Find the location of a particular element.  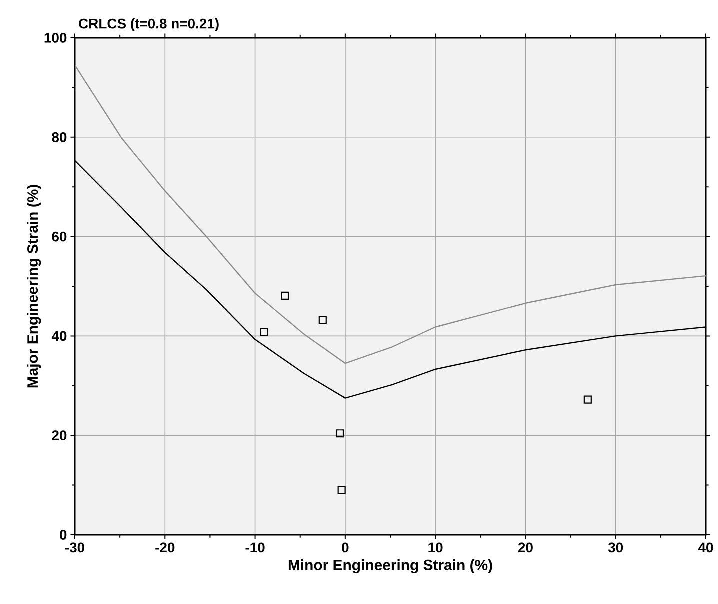

x-tick-label: -10 is located at coordinates (255, 547).